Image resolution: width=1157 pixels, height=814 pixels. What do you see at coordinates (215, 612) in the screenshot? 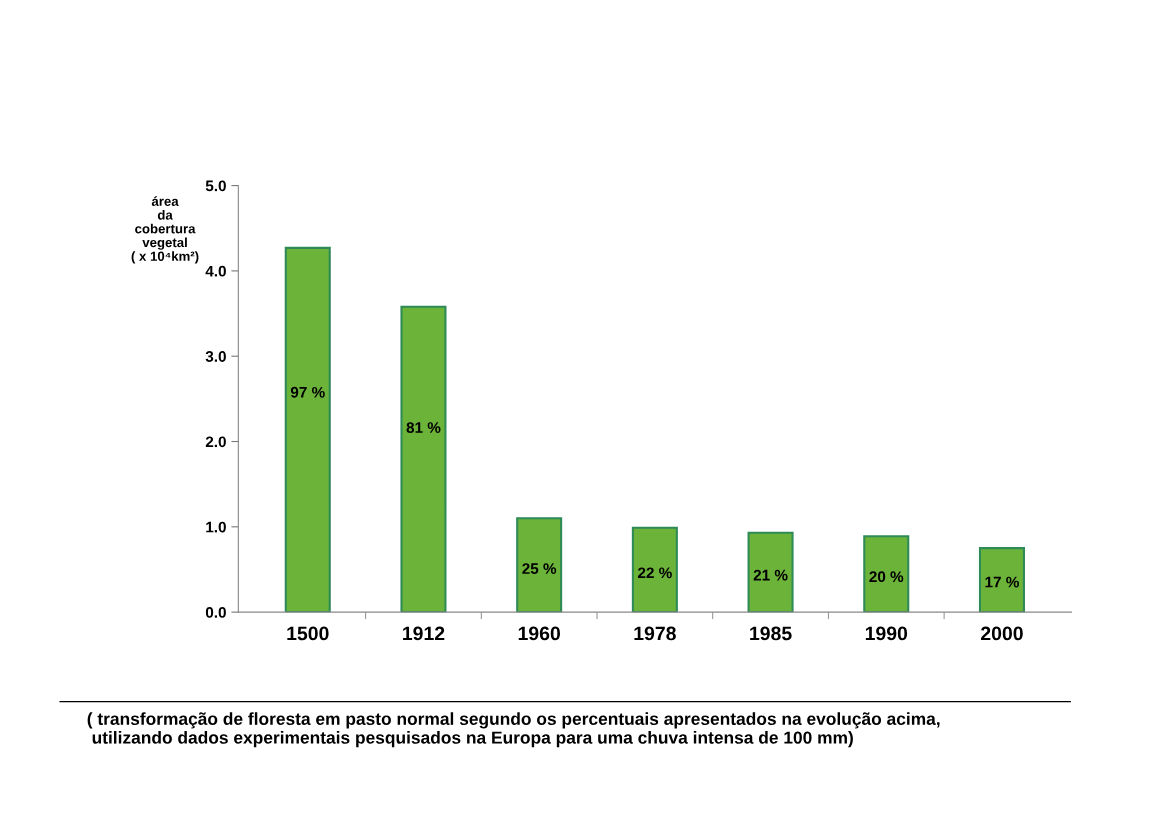
I see `y-tick-label: 0.0` at bounding box center [215, 612].